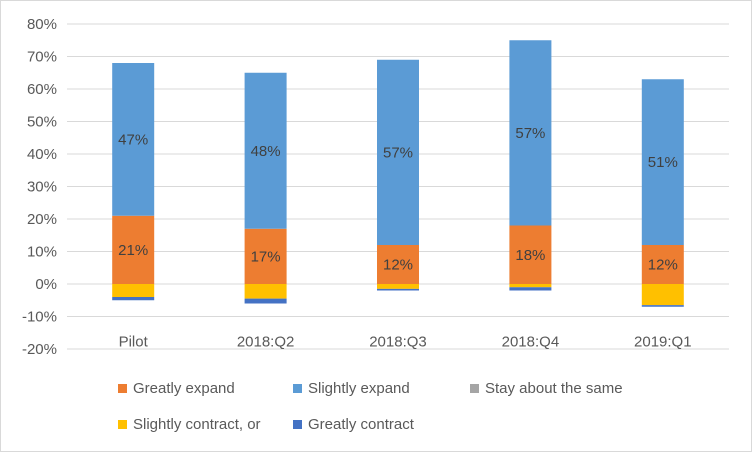  What do you see at coordinates (42, 219) in the screenshot?
I see `y-tick-label: 20%` at bounding box center [42, 219].